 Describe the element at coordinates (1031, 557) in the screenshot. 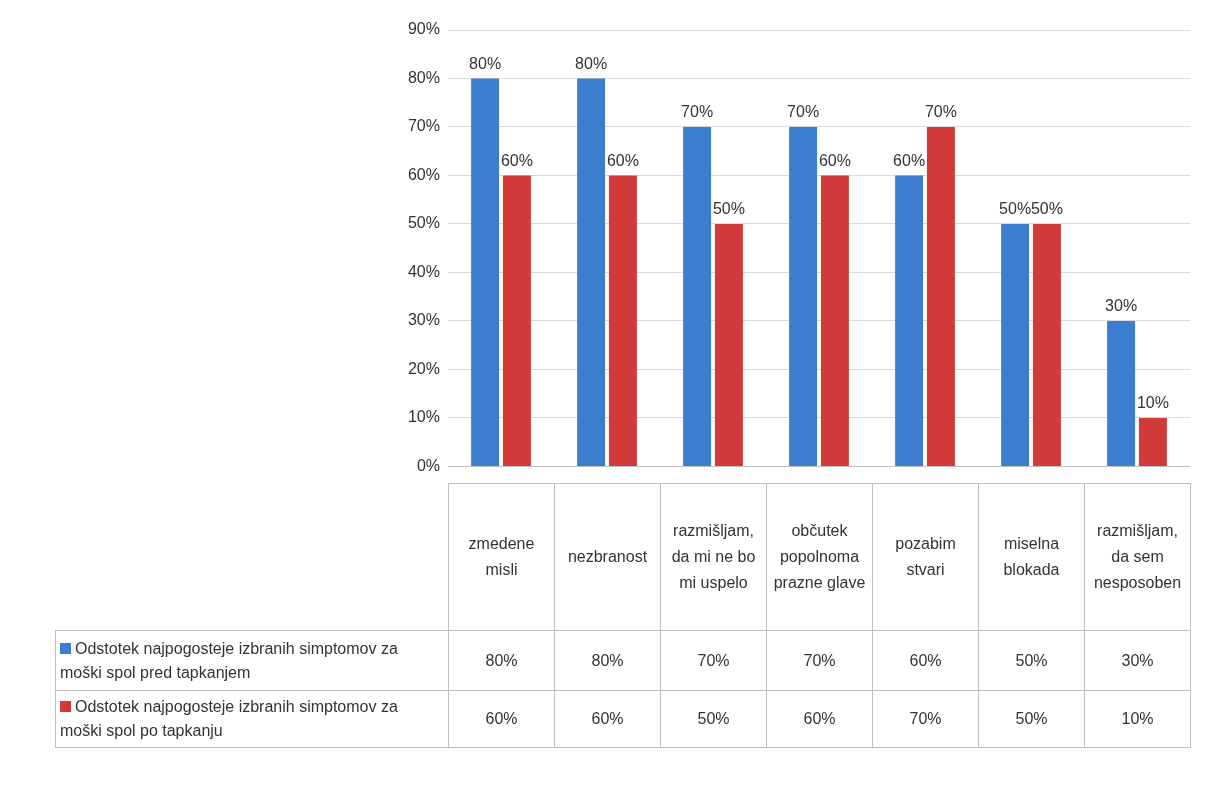

I see `x-tick-label: miselna blokada` at that location.